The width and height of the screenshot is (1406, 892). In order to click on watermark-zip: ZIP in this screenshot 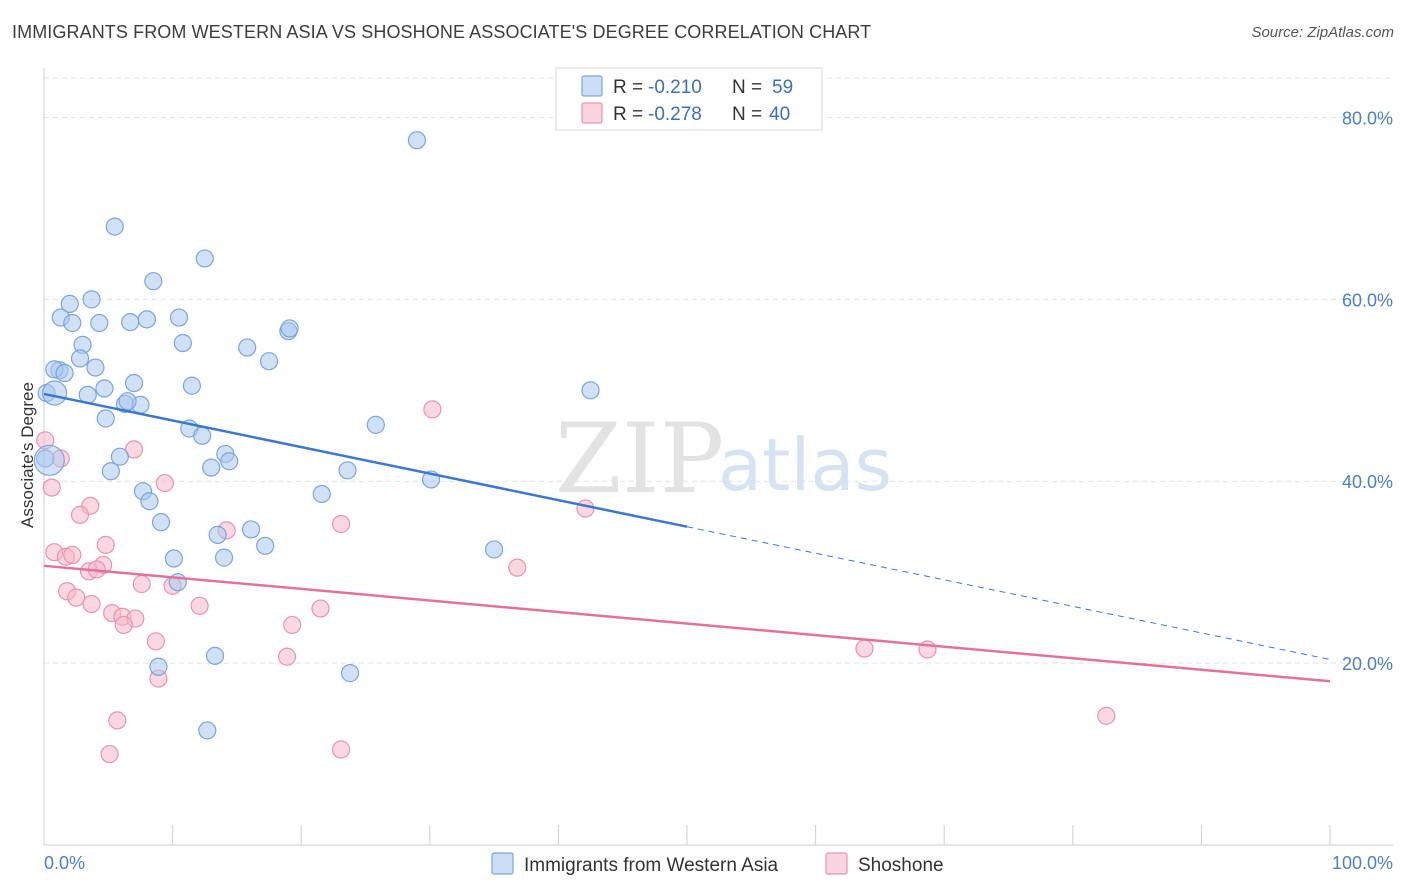, I will do `click(639, 459)`.